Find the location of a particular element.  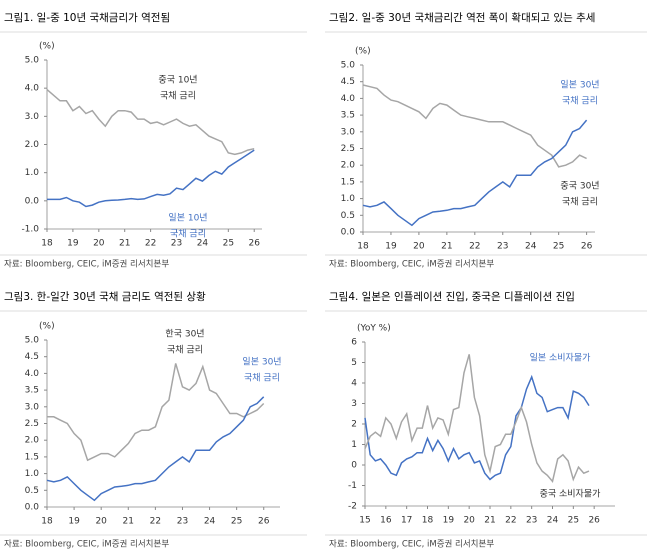

series-label: 중국 30년 is located at coordinates (579, 186).